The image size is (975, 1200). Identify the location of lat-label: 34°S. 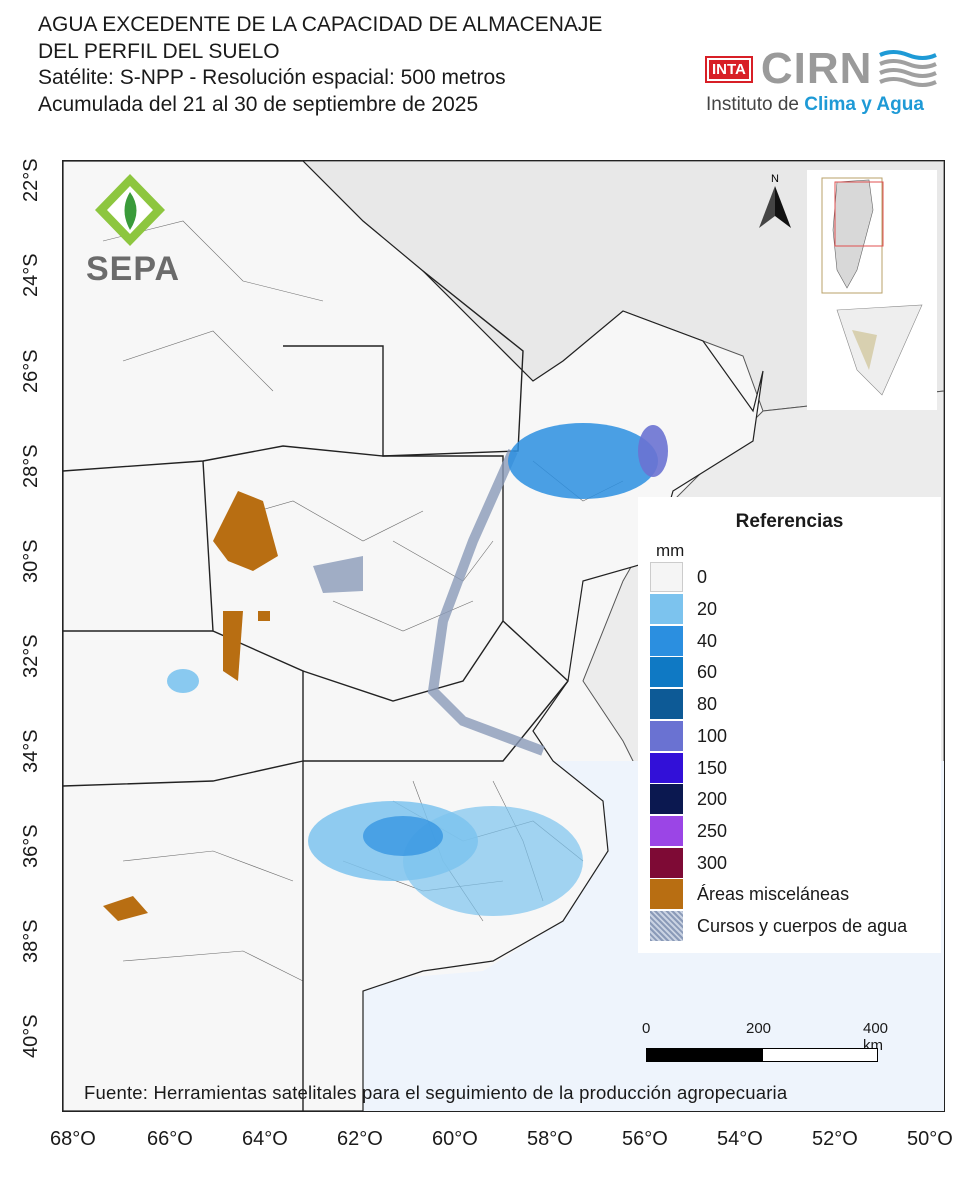
(31, 751).